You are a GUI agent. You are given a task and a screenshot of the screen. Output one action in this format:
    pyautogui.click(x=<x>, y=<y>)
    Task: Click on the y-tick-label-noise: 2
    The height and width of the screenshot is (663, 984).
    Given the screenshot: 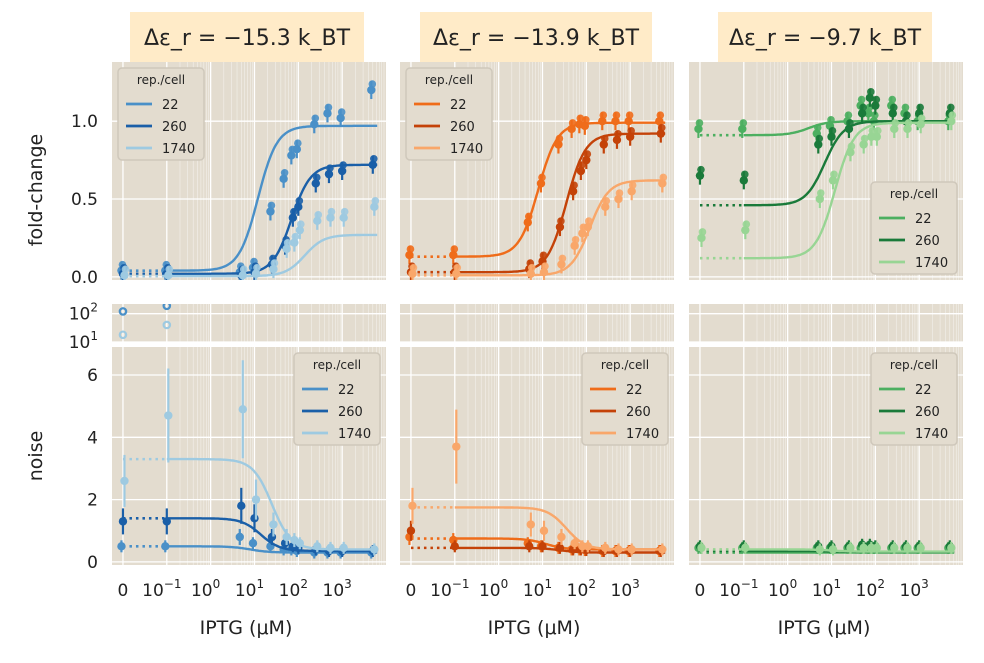 What is the action you would take?
    pyautogui.click(x=92, y=501)
    